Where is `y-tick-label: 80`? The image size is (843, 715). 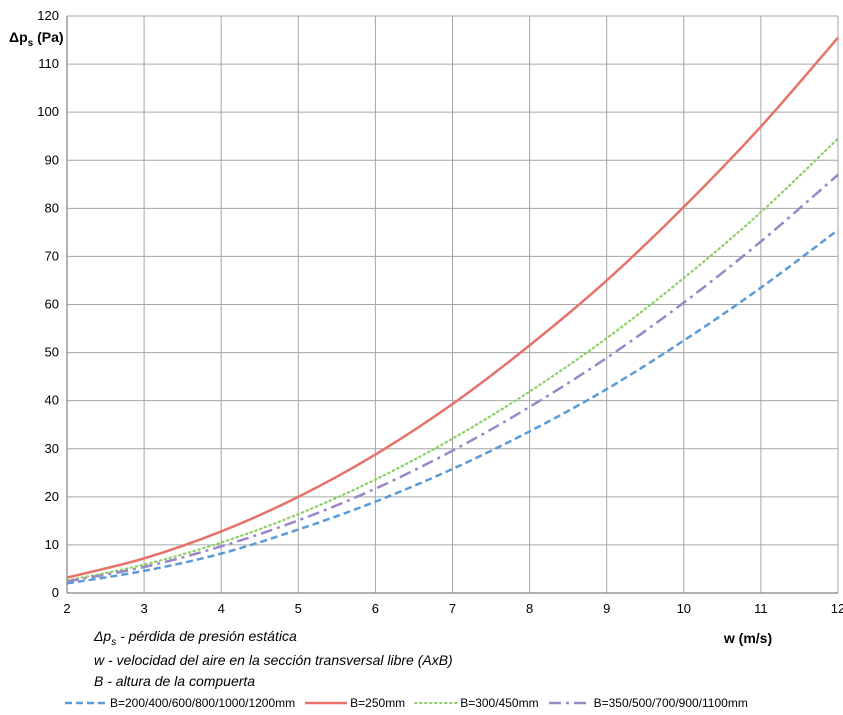 y-tick-label: 80 is located at coordinates (52, 207).